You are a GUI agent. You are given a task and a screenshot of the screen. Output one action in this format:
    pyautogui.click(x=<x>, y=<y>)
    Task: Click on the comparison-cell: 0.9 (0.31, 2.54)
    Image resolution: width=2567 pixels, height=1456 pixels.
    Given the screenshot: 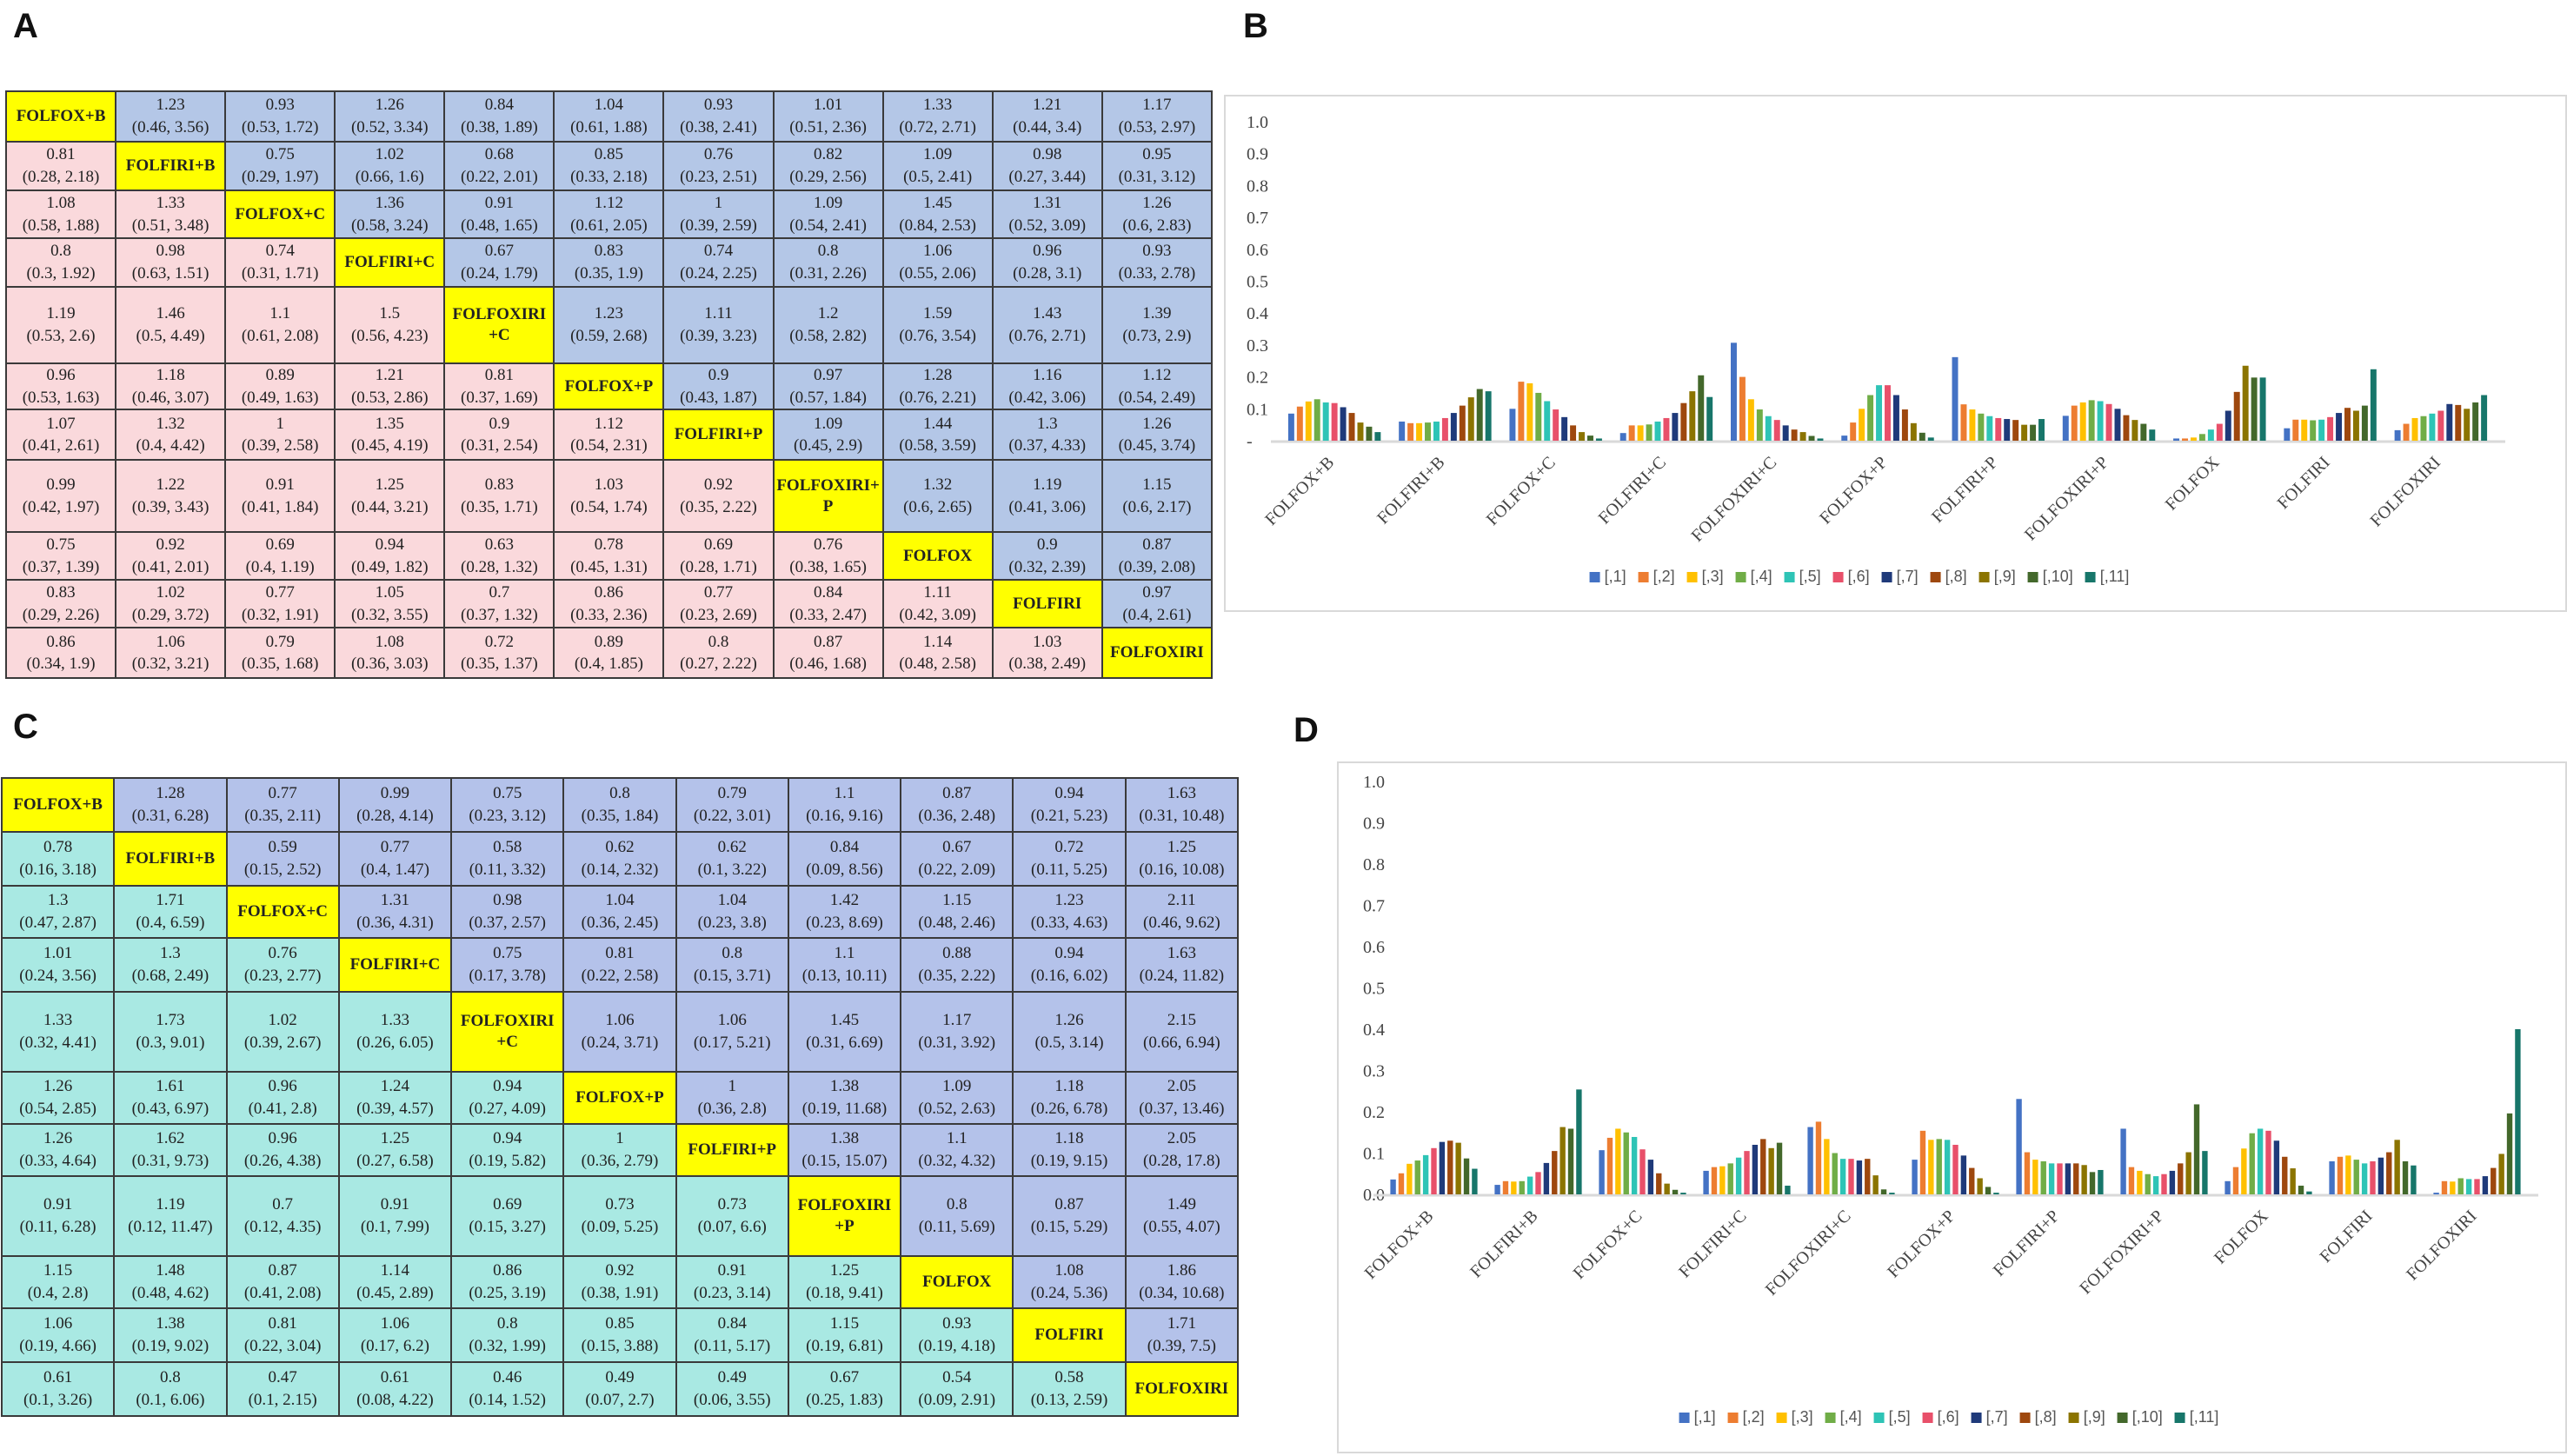 What is the action you would take?
    pyautogui.click(x=499, y=435)
    